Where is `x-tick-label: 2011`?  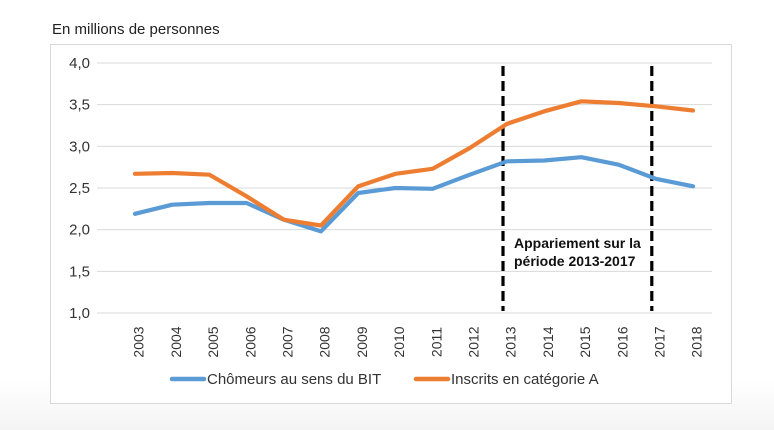 x-tick-label: 2011 is located at coordinates (436, 342).